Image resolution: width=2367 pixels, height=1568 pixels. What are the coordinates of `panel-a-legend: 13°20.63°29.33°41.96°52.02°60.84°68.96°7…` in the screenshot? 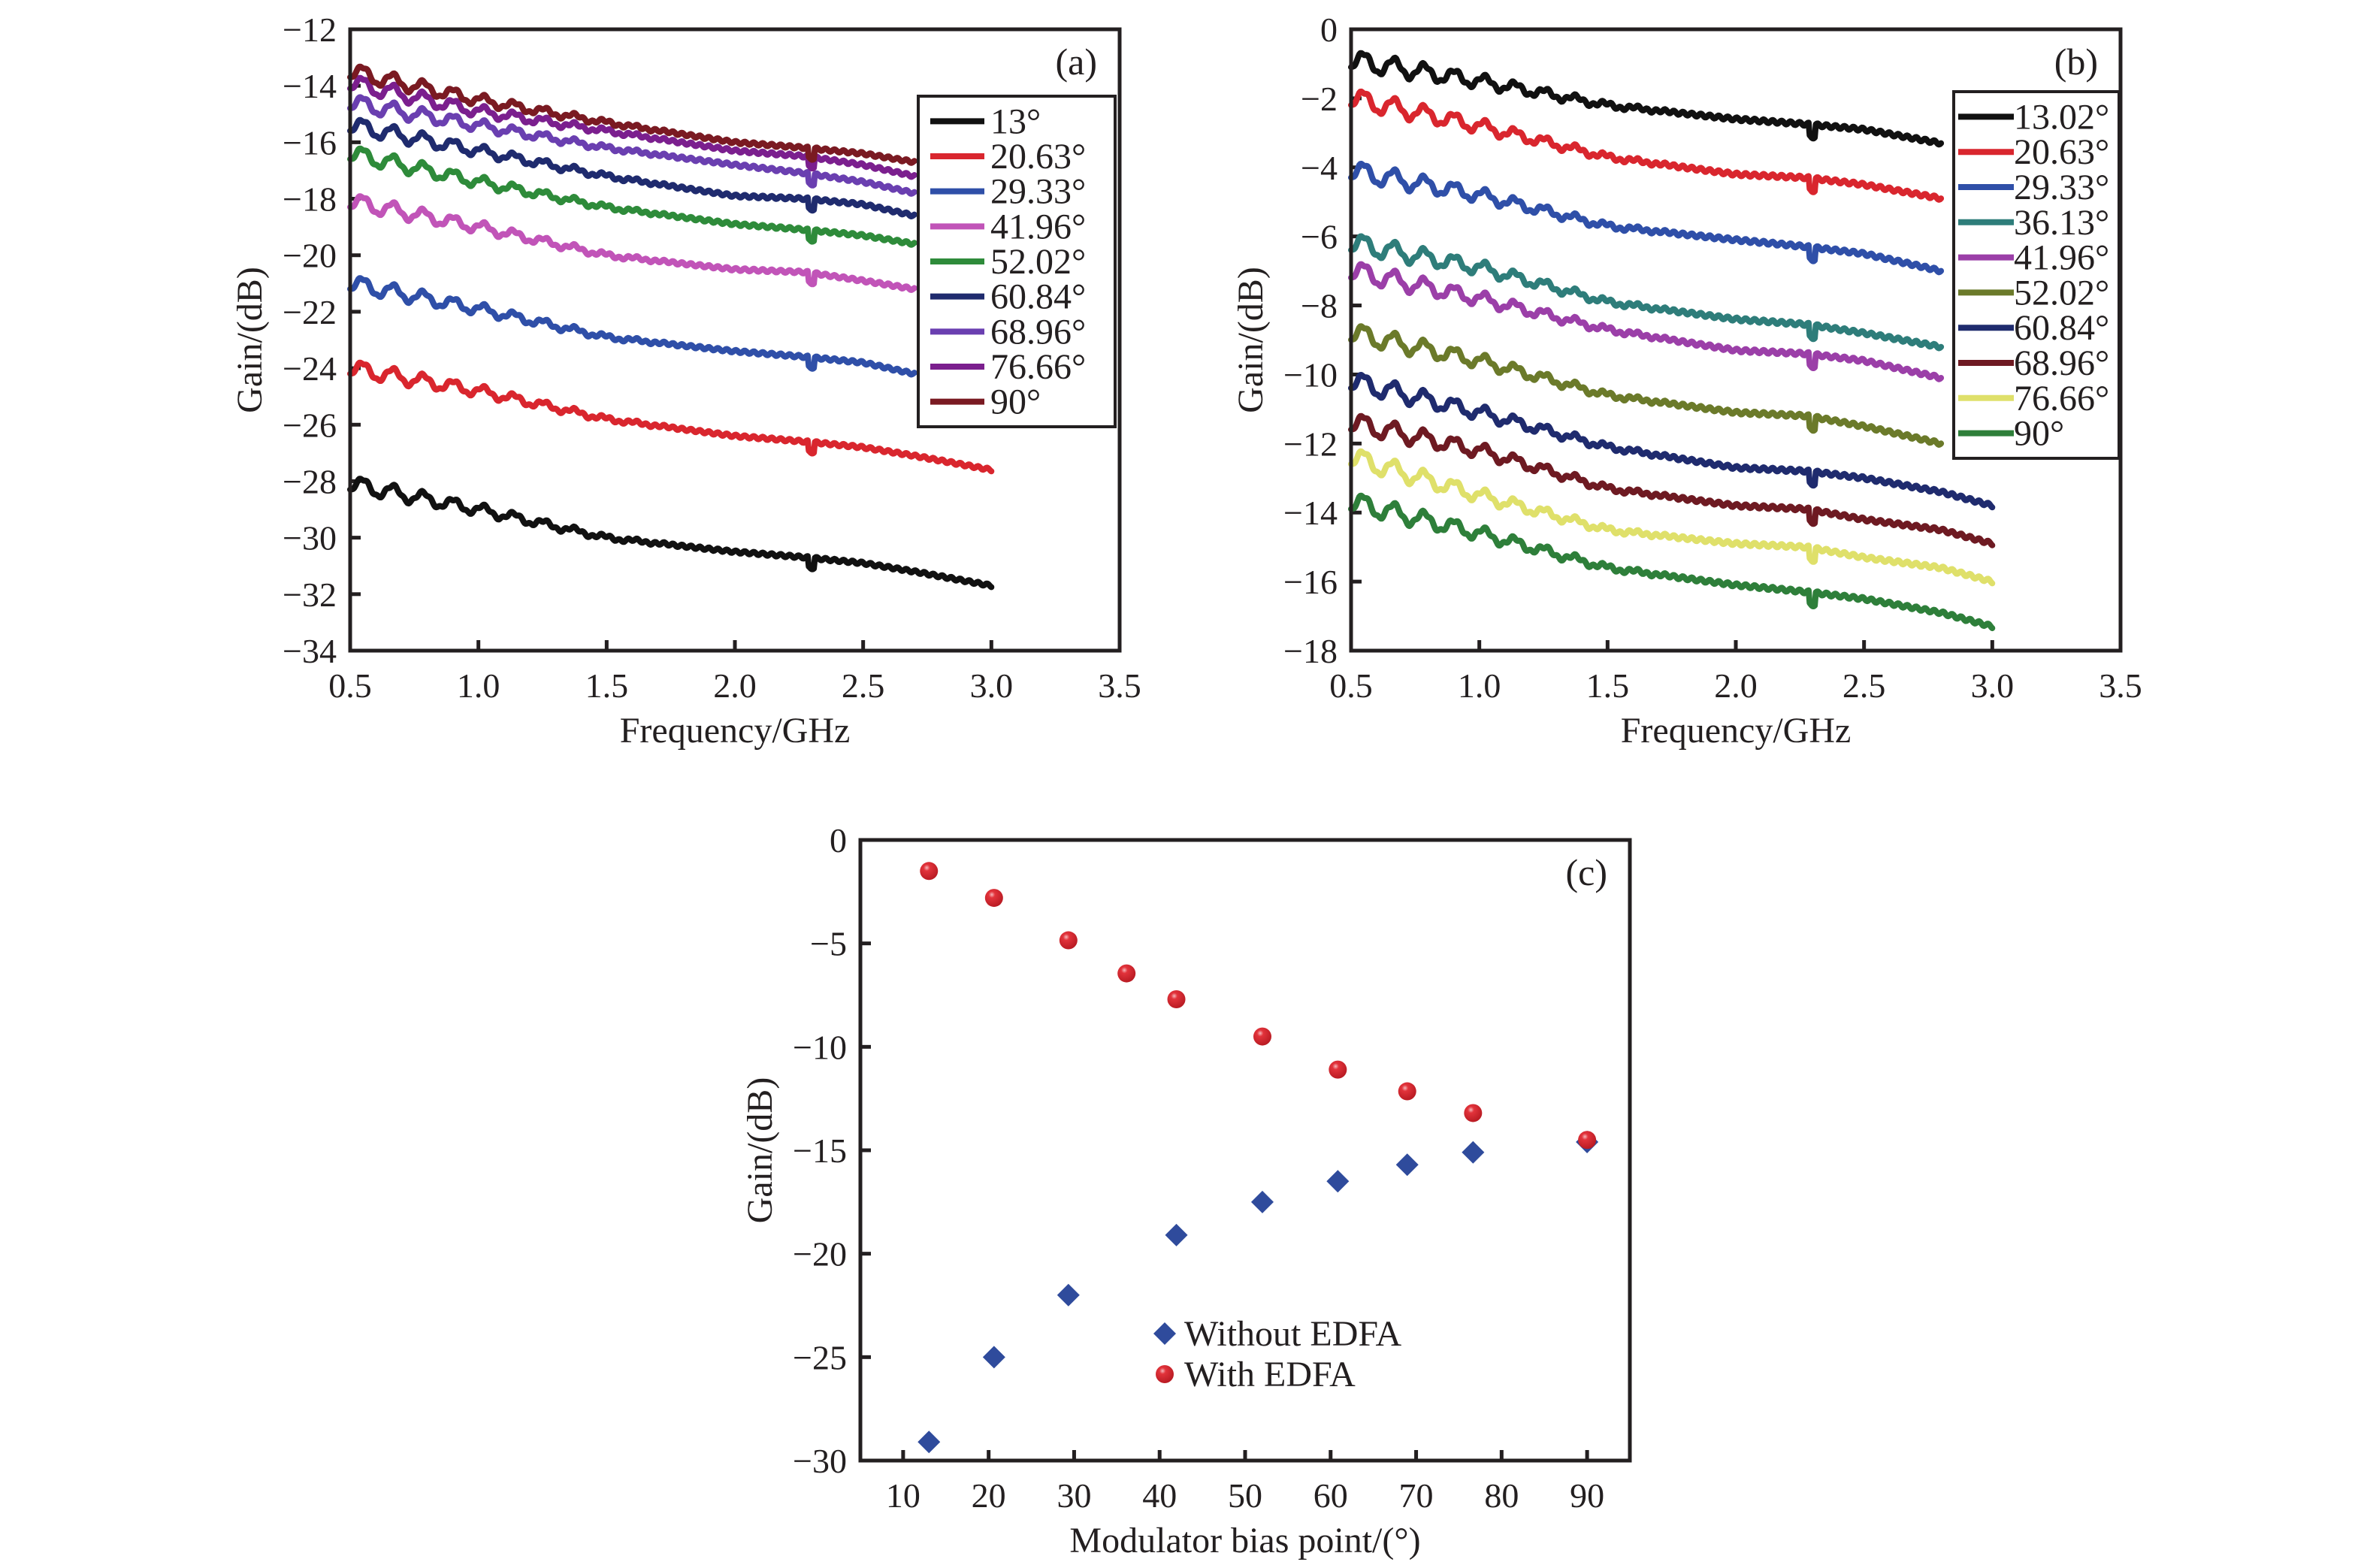 It's located at (1017, 261).